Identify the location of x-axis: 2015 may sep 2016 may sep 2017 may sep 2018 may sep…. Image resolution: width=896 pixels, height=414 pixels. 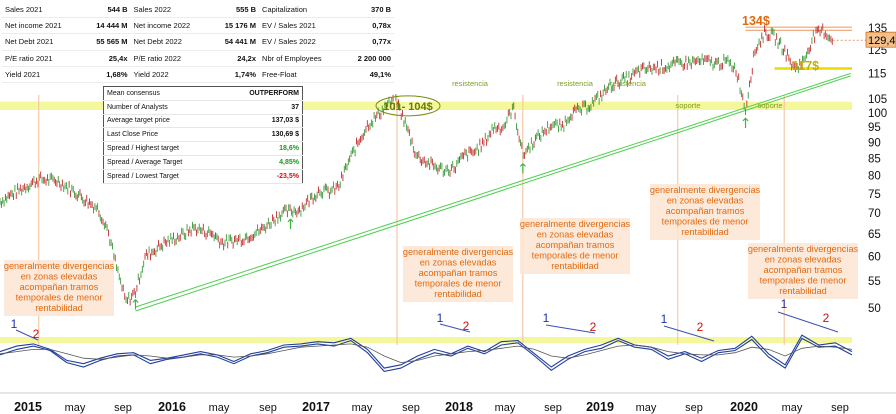
(448, 403).